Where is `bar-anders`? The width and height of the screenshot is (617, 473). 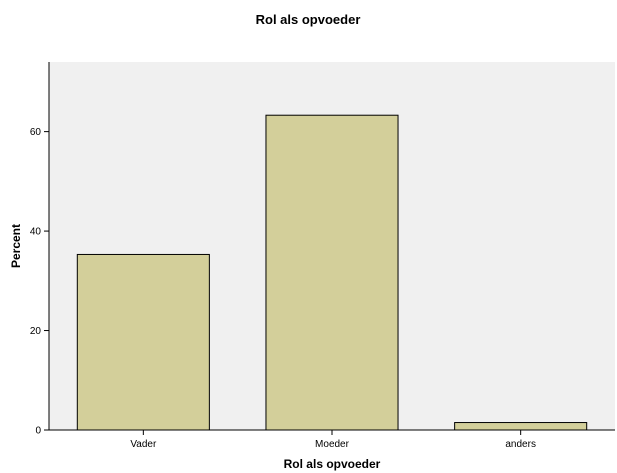
bar-anders is located at coordinates (521, 426).